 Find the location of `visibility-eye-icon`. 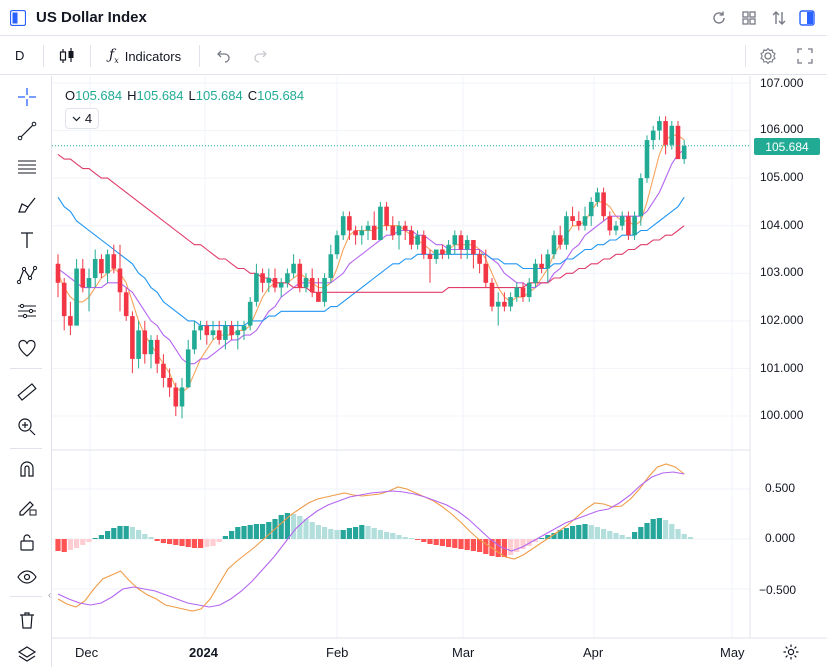

visibility-eye-icon is located at coordinates (27, 577).